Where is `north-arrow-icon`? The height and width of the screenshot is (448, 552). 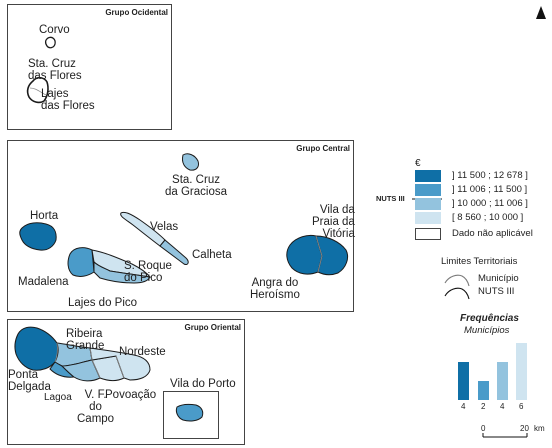 north-arrow-icon is located at coordinates (541, 12).